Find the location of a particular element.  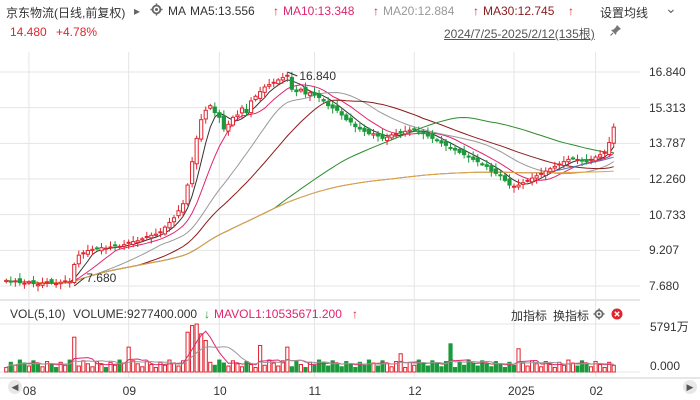

chevron-down-icon: ⌄ is located at coordinates (671, 8).